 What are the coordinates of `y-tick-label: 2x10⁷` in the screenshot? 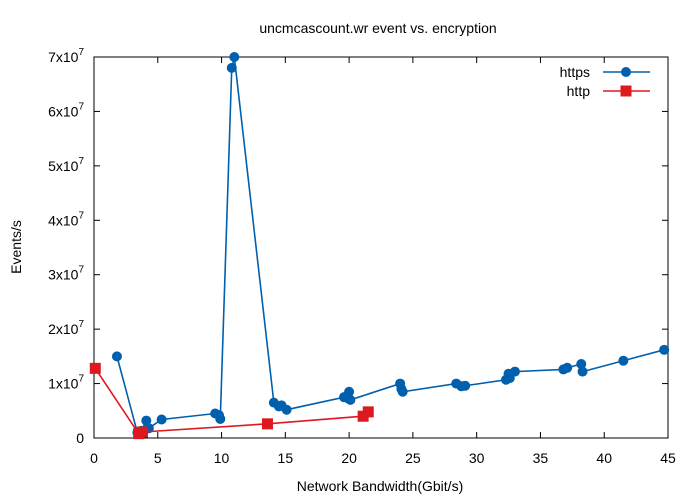 It's located at (66, 328).